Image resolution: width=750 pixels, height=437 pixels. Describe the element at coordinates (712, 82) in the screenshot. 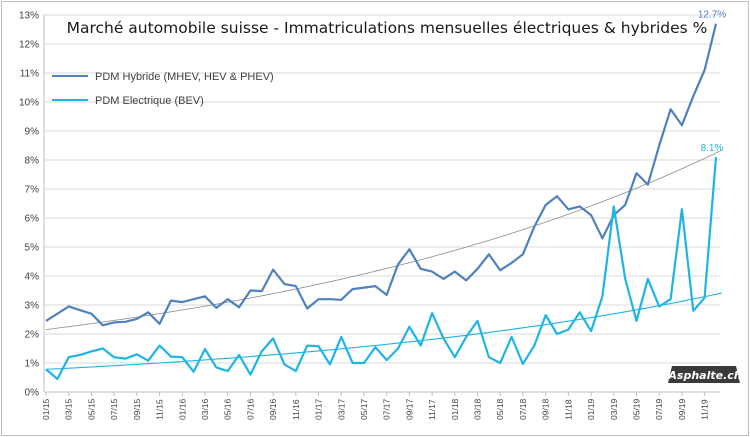

I see `annotations: 12.7% 8.1%` at that location.